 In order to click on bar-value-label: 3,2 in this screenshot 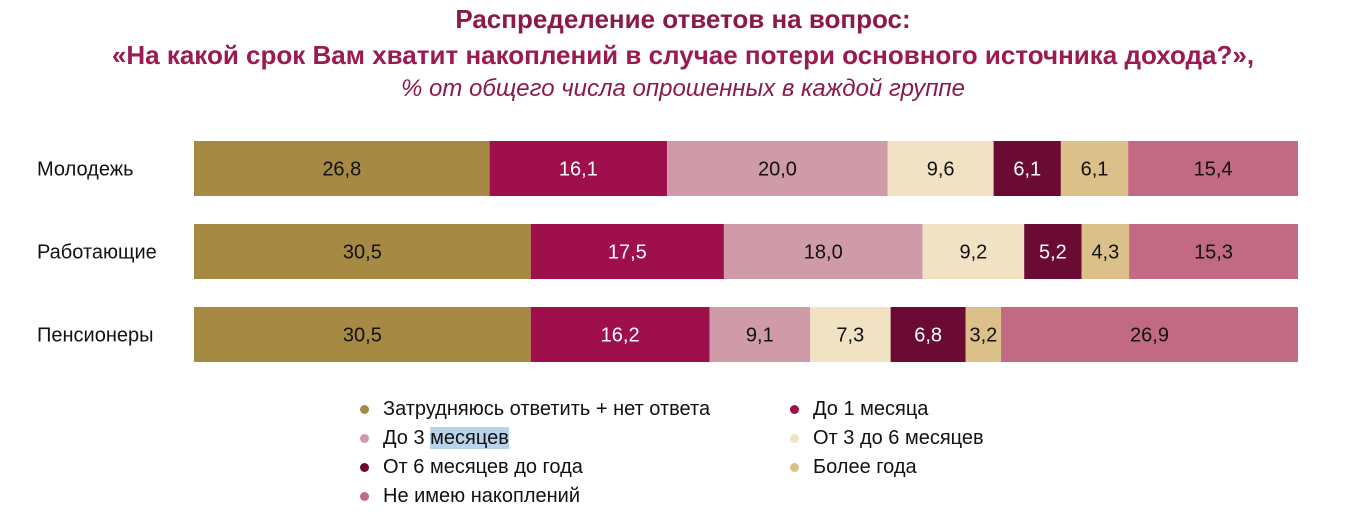, I will do `click(983, 336)`.